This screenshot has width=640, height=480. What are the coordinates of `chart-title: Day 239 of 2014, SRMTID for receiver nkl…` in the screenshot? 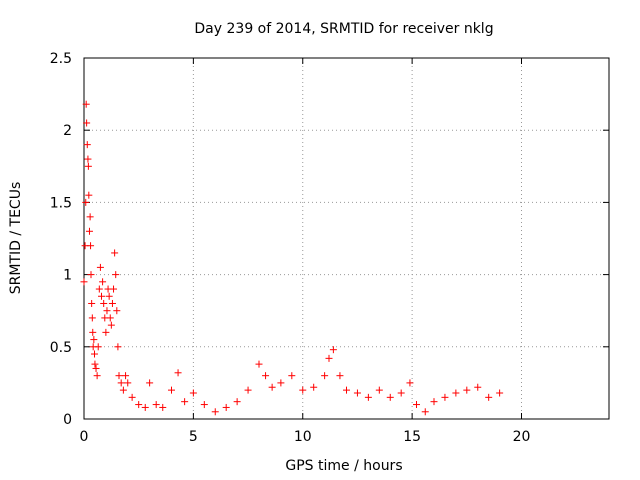 It's located at (343, 29).